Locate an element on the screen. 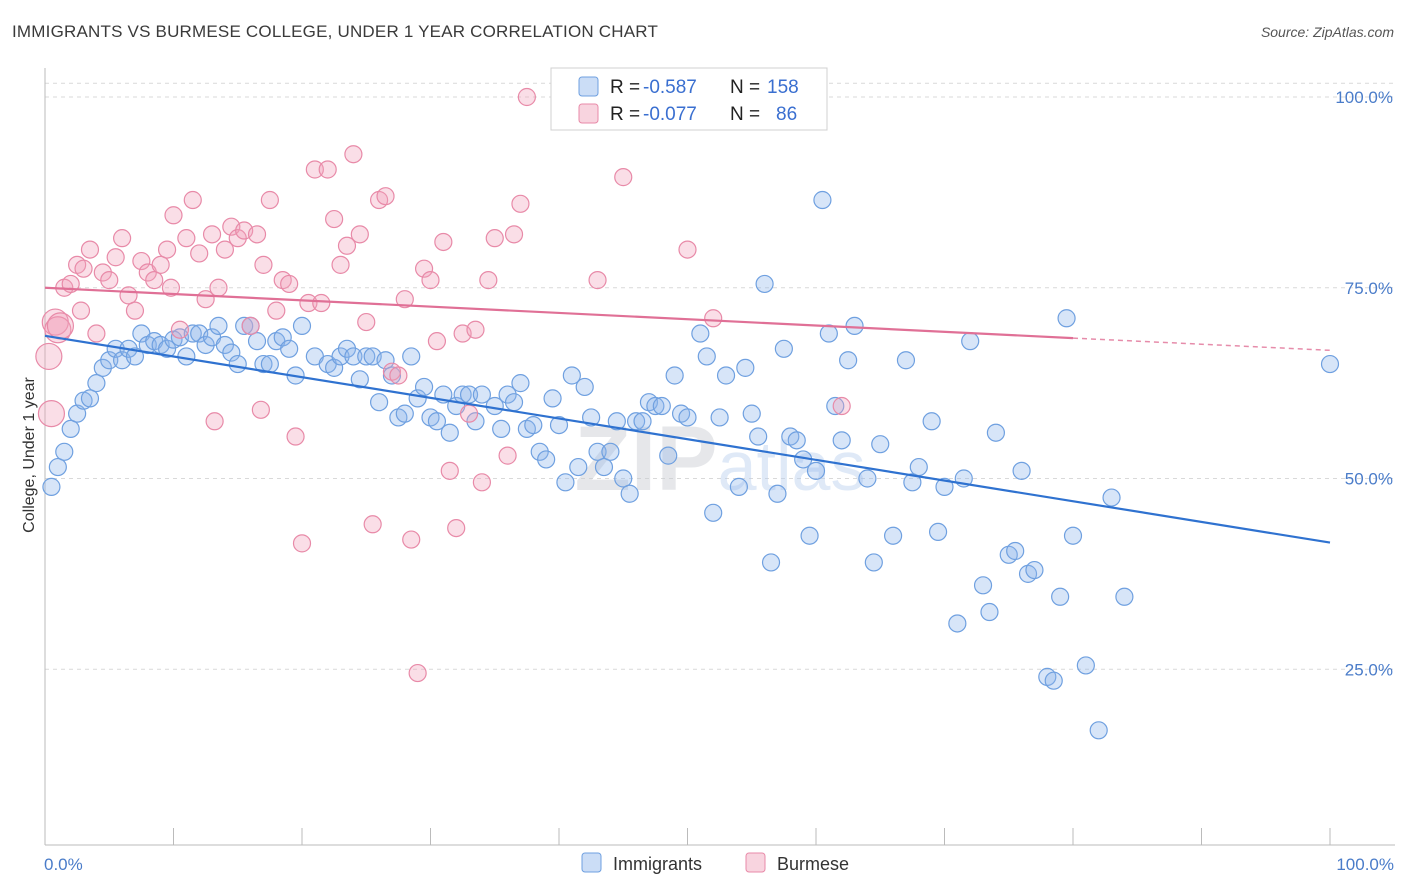 This screenshot has height=892, width=1406. y-tick-labels: 25.0% 50.0% 75.0% 100.0% is located at coordinates (1364, 383).